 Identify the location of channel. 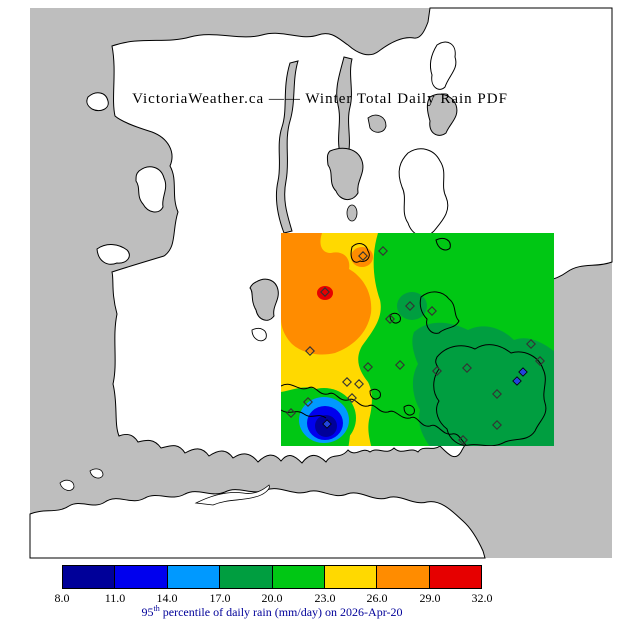
(442, 114).